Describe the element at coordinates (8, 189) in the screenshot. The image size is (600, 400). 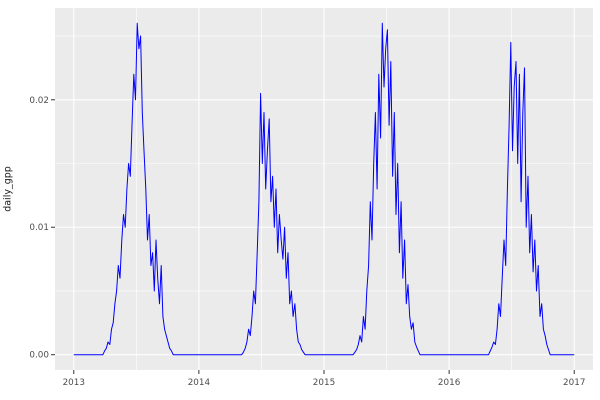
I see `y-axis-title: daily_gpp` at that location.